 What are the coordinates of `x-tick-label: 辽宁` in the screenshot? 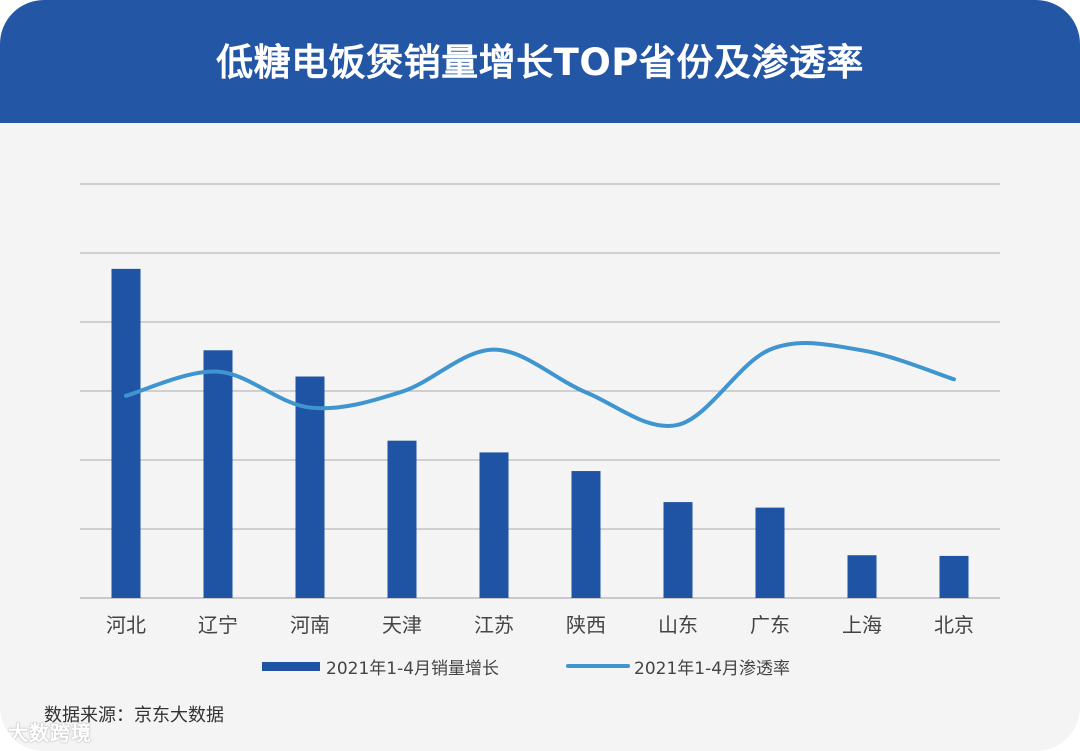 It's located at (218, 625).